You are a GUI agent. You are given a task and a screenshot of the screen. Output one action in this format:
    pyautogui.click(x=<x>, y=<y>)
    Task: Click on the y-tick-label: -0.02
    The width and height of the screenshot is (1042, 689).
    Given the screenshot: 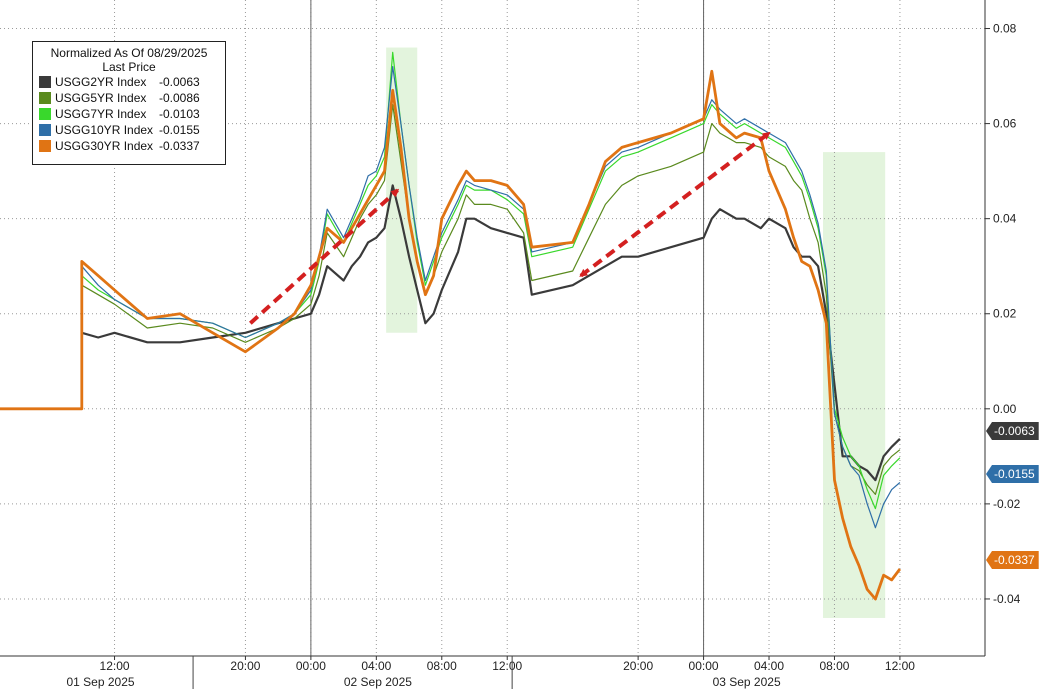 What is the action you would take?
    pyautogui.click(x=1007, y=504)
    